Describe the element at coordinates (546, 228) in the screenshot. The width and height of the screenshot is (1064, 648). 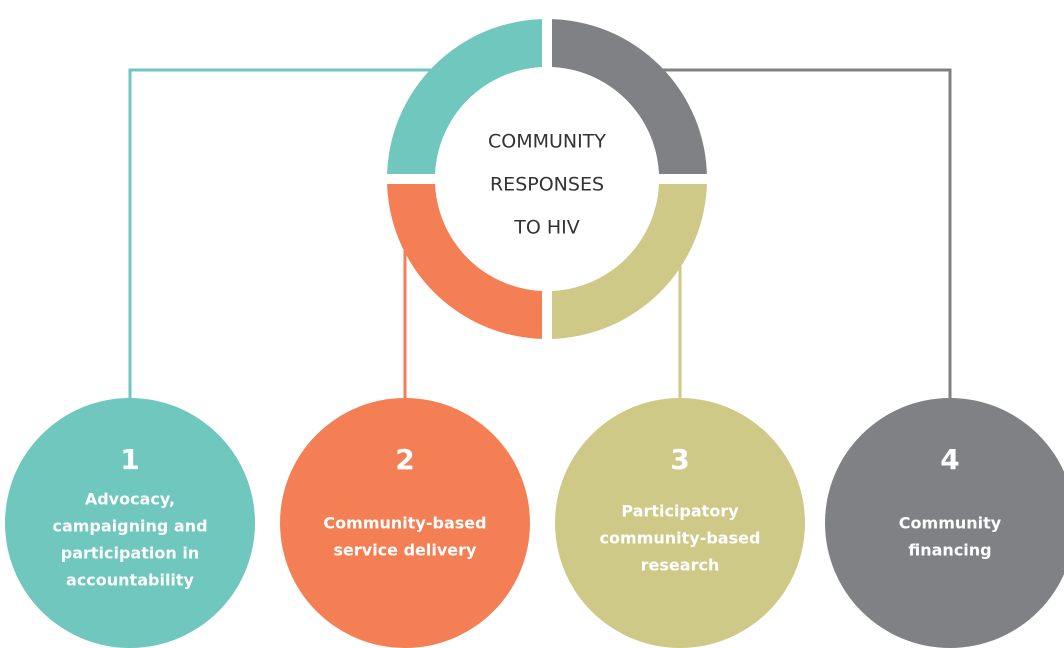
I see `center-title: TO HIV` at that location.